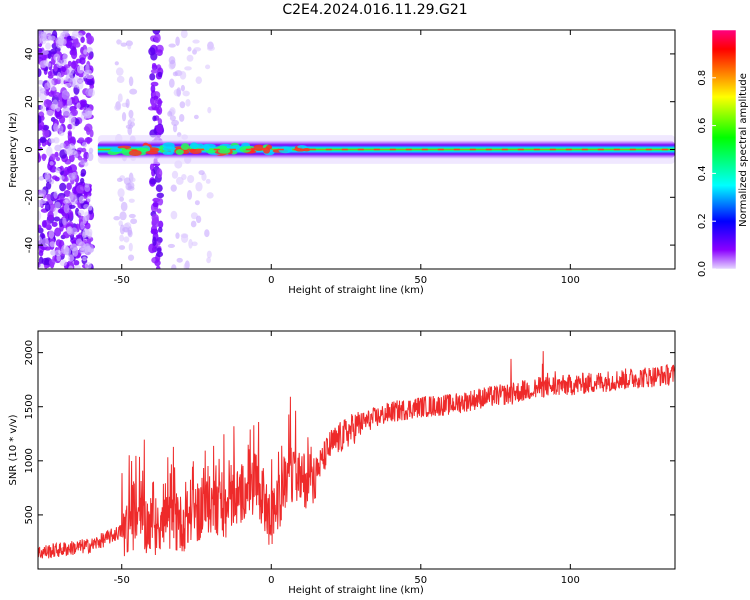 The height and width of the screenshot is (600, 750). I want to click on spectrogram-y-tick-label: -20, so click(29, 197).